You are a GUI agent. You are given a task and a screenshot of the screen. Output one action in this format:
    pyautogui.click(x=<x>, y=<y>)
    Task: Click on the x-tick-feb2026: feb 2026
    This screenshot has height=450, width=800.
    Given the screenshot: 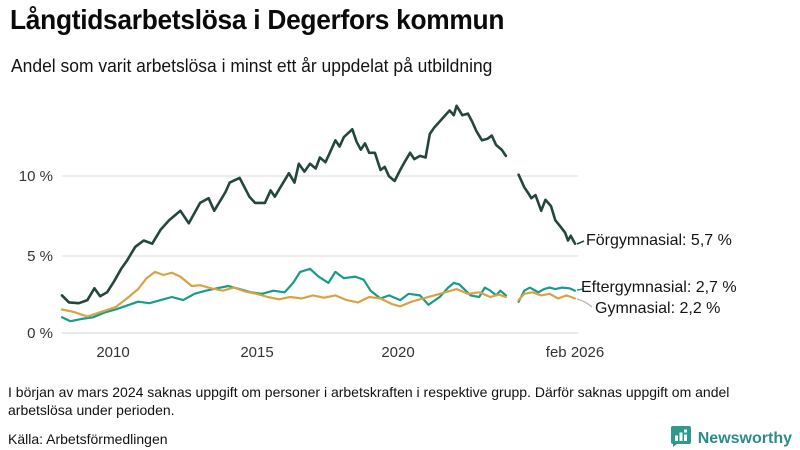 What is the action you would take?
    pyautogui.click(x=575, y=352)
    